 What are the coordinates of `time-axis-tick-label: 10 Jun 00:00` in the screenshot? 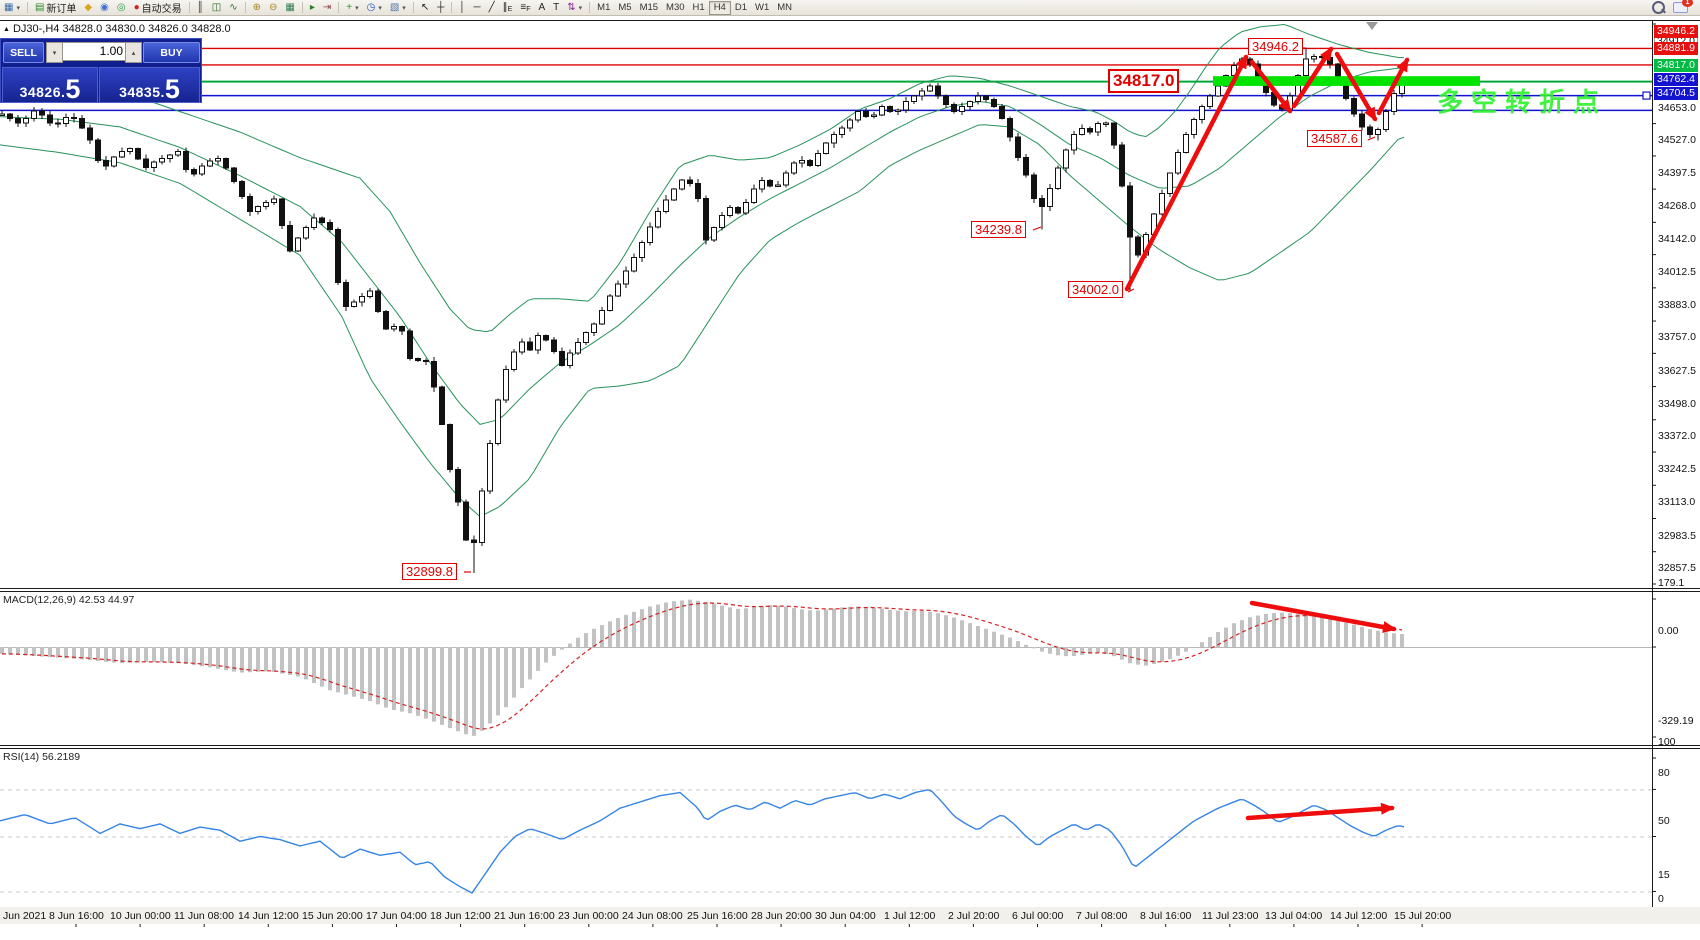 It's located at (140, 916).